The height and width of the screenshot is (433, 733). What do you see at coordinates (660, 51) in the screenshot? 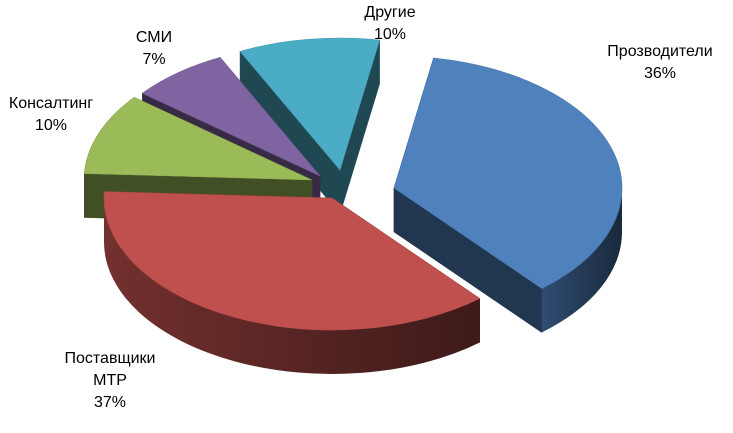
I see `label-name: Прозводители` at bounding box center [660, 51].